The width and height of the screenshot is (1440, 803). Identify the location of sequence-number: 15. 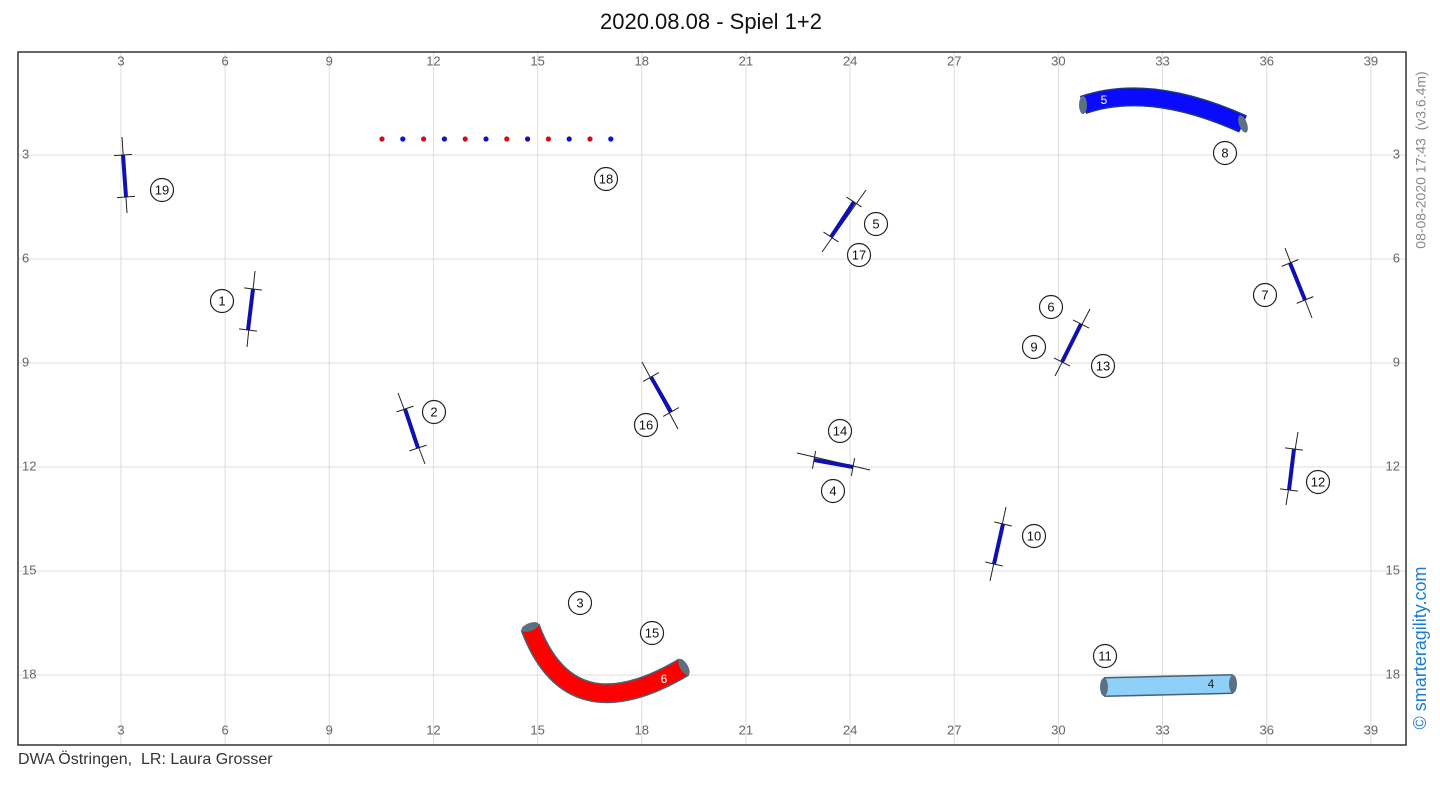
(652, 633).